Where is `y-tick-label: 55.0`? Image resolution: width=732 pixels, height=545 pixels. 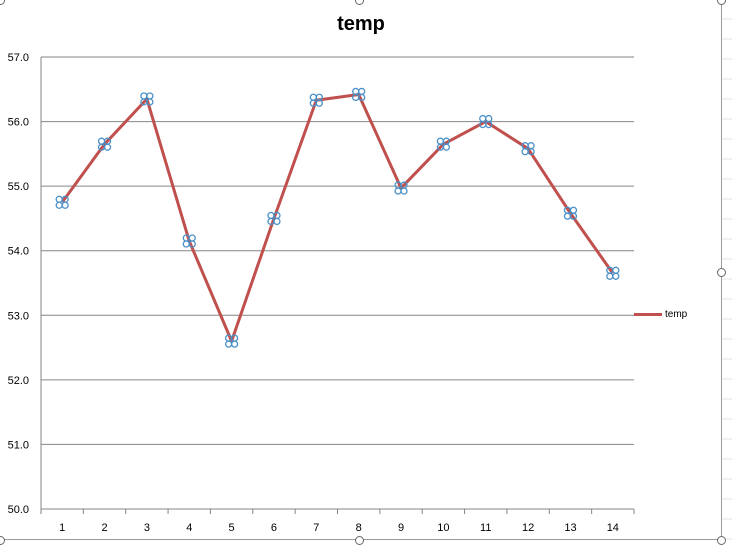
y-tick-label: 55.0 is located at coordinates (18, 187).